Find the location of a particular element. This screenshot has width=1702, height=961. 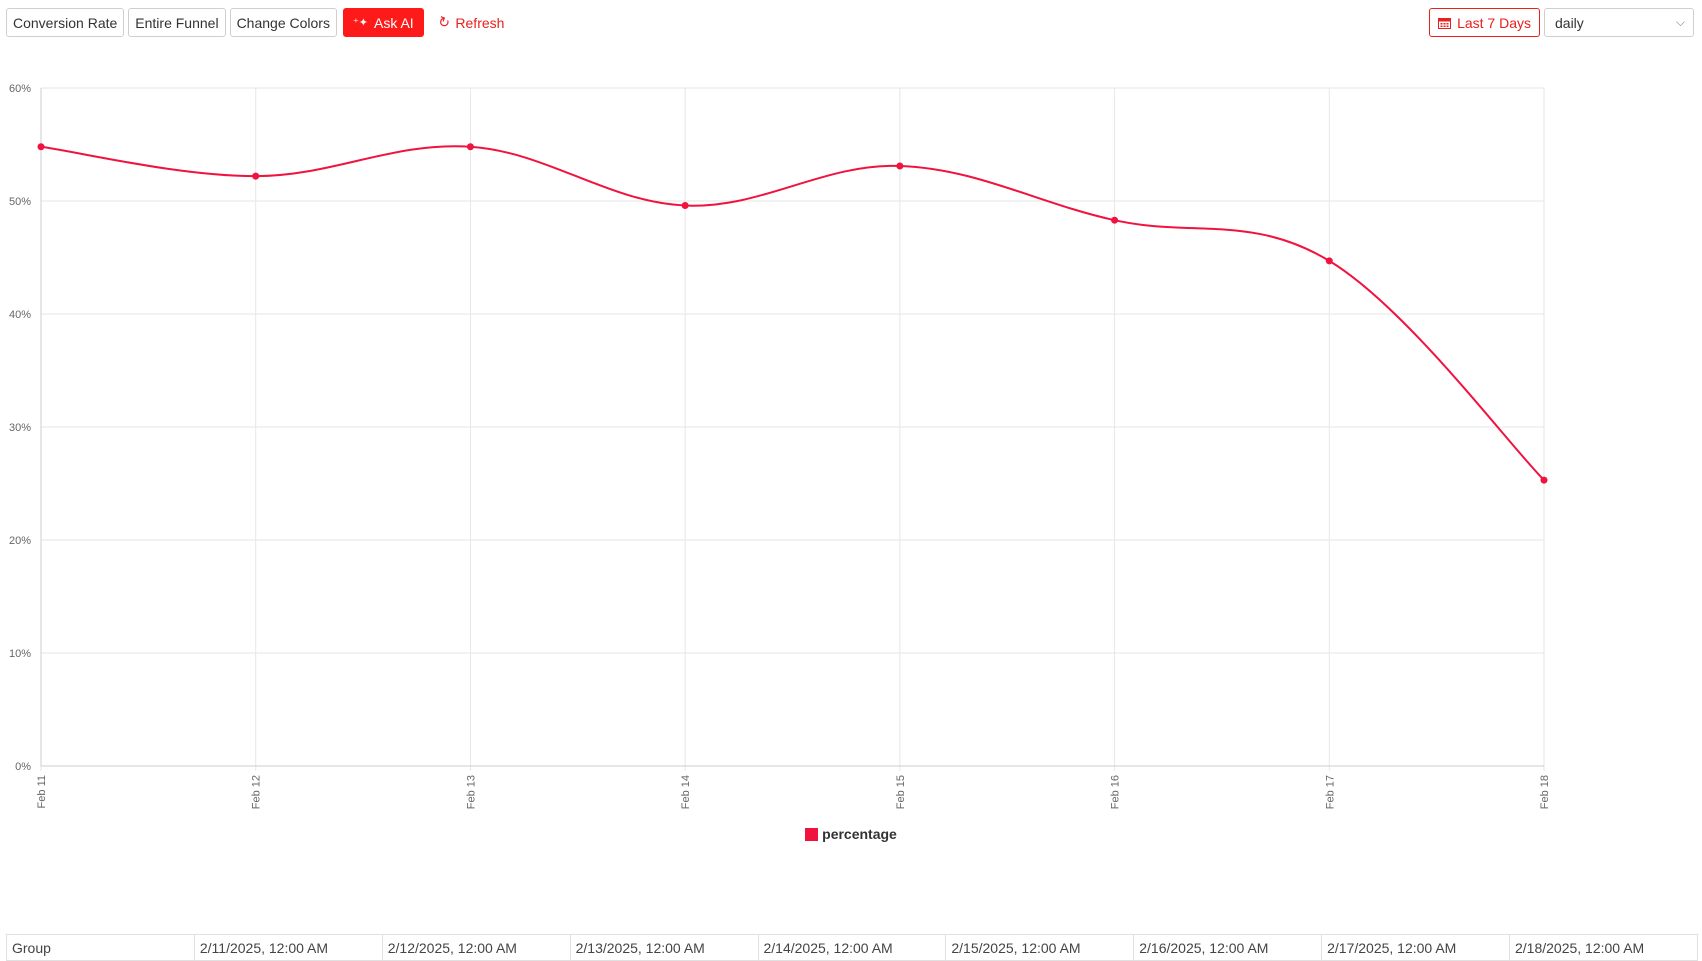

y-tick-label: 20% is located at coordinates (20, 541).